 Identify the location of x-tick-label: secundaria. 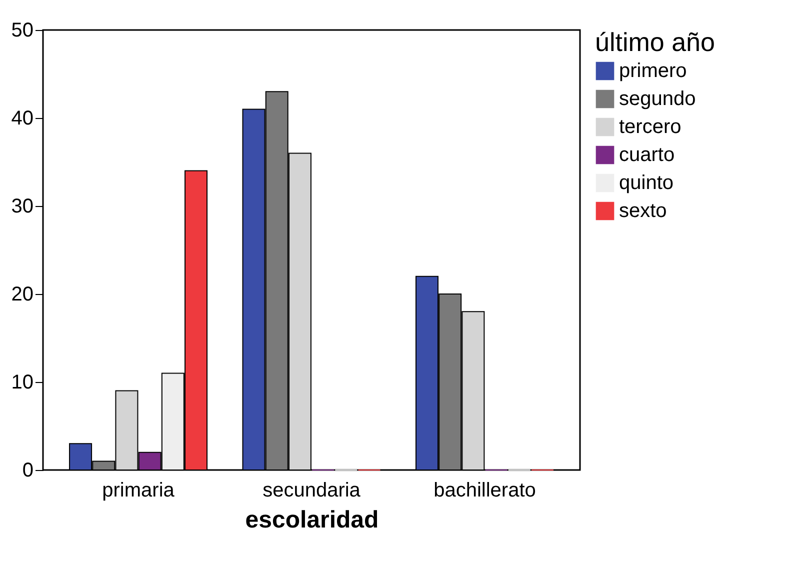
(312, 491).